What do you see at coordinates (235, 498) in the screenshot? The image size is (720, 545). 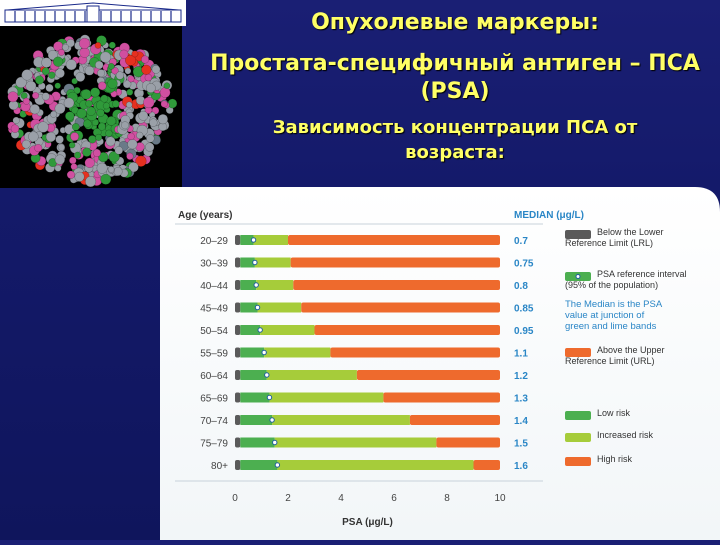 I see `x-tick-label: 0` at bounding box center [235, 498].